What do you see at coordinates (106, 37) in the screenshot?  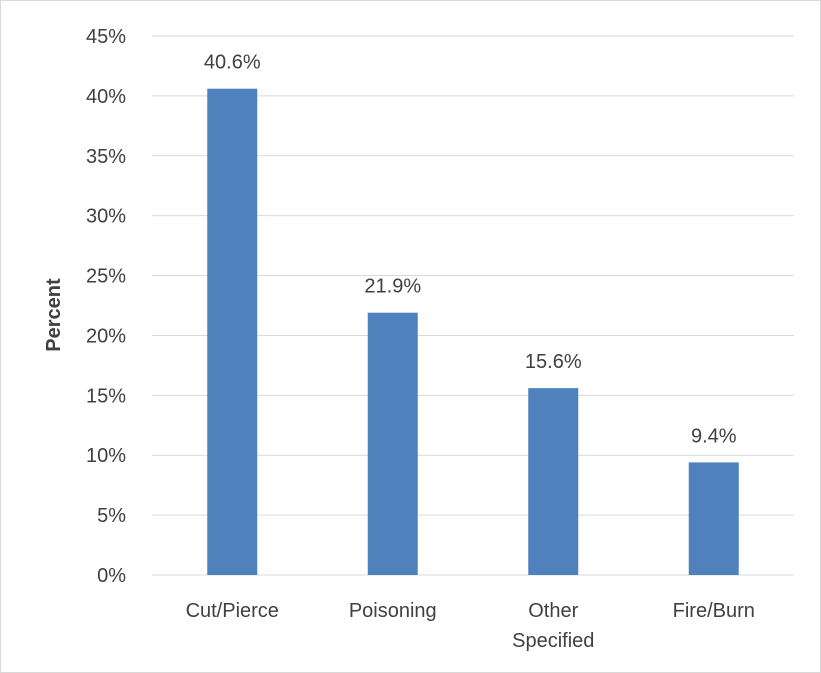 I see `y-tick-label: 45%` at bounding box center [106, 37].